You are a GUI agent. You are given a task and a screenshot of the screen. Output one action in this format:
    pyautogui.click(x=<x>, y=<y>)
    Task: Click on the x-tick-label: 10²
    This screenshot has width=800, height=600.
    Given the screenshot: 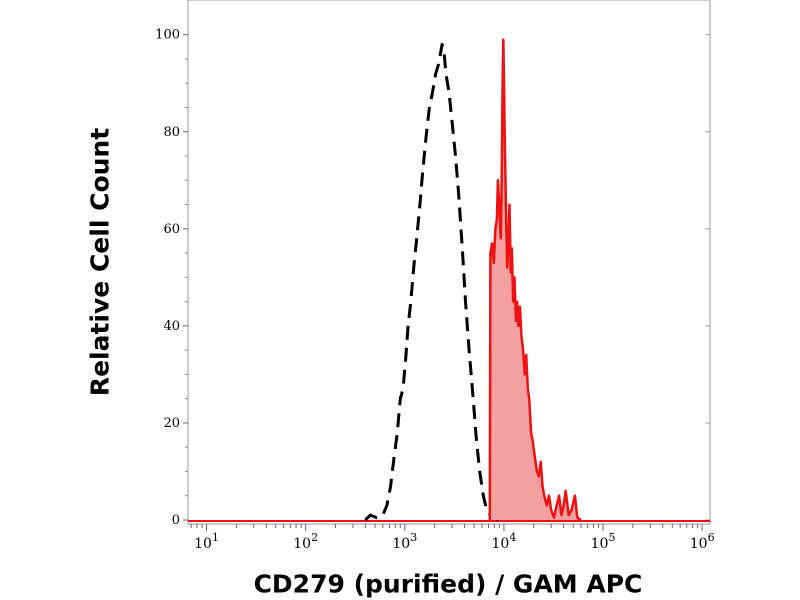 What is the action you would take?
    pyautogui.click(x=305, y=541)
    